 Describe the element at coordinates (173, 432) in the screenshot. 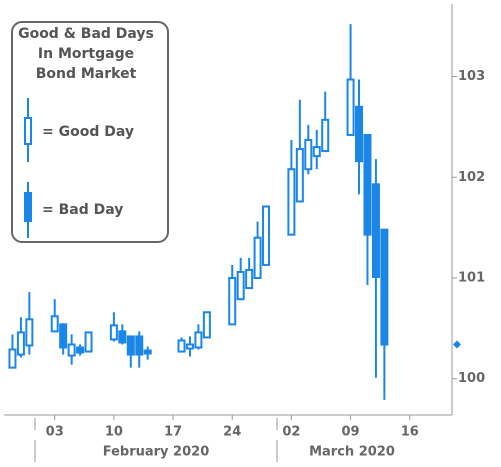

I see `x-tick-label: 17` at that location.